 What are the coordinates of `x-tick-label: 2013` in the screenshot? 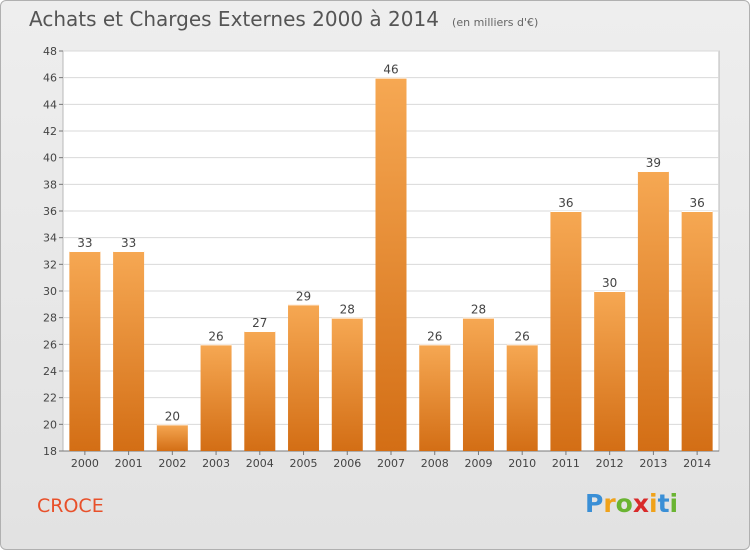 It's located at (653, 463).